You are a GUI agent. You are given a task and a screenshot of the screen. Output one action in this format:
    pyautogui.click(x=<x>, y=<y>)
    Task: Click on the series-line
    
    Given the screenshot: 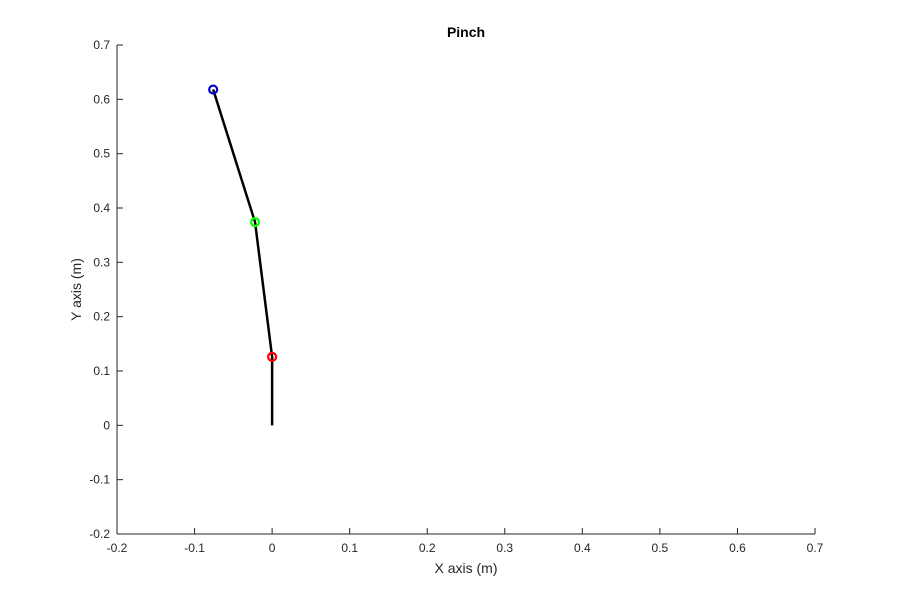 What is the action you would take?
    pyautogui.click(x=242, y=257)
    